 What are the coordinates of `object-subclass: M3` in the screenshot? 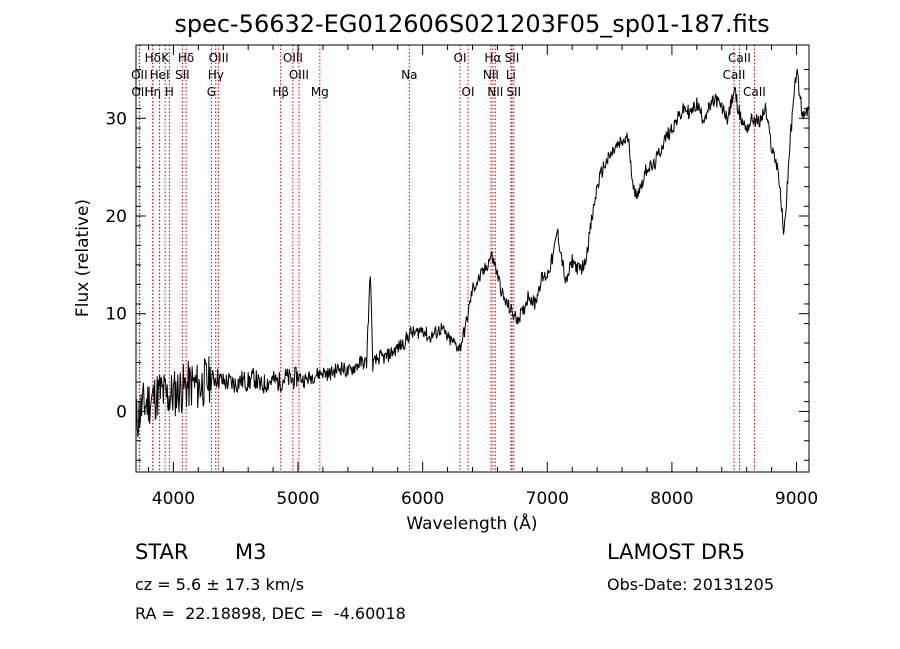 It's located at (251, 552).